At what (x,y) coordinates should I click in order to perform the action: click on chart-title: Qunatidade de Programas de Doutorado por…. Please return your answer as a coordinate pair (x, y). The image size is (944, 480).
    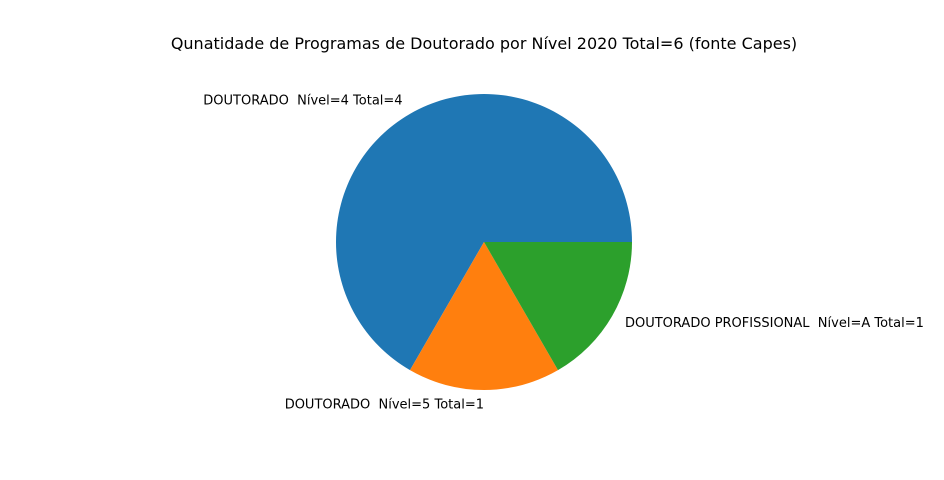
    Looking at the image, I should click on (484, 43).